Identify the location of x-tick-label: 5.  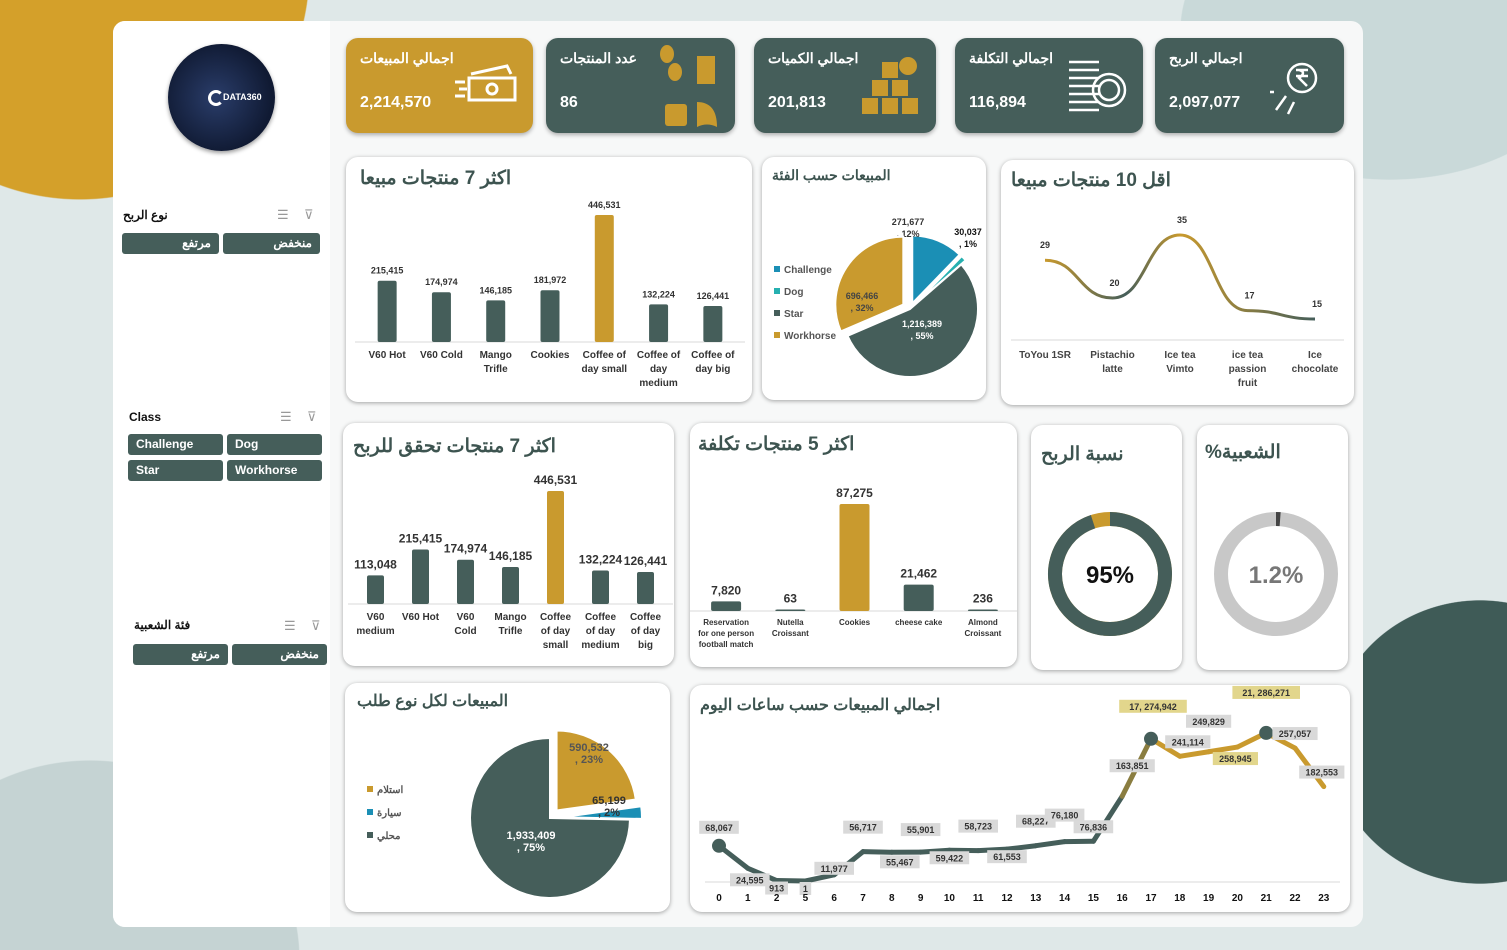
(806, 898).